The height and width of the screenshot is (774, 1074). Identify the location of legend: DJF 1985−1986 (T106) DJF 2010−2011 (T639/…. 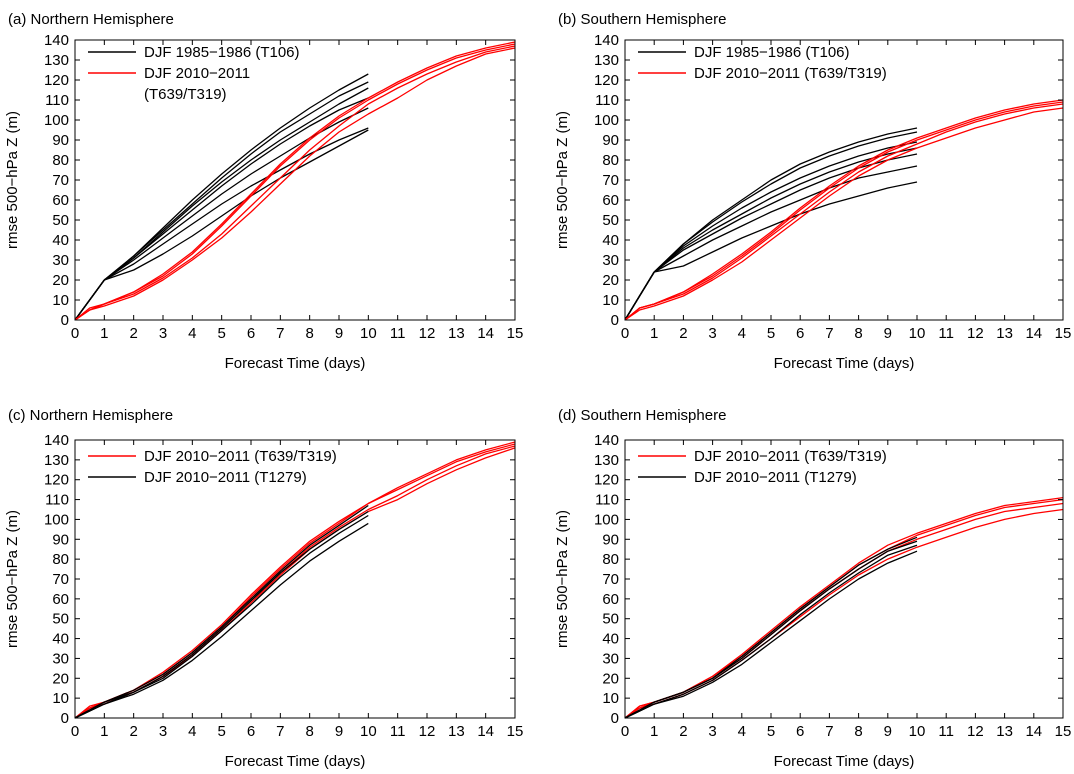
(762, 63).